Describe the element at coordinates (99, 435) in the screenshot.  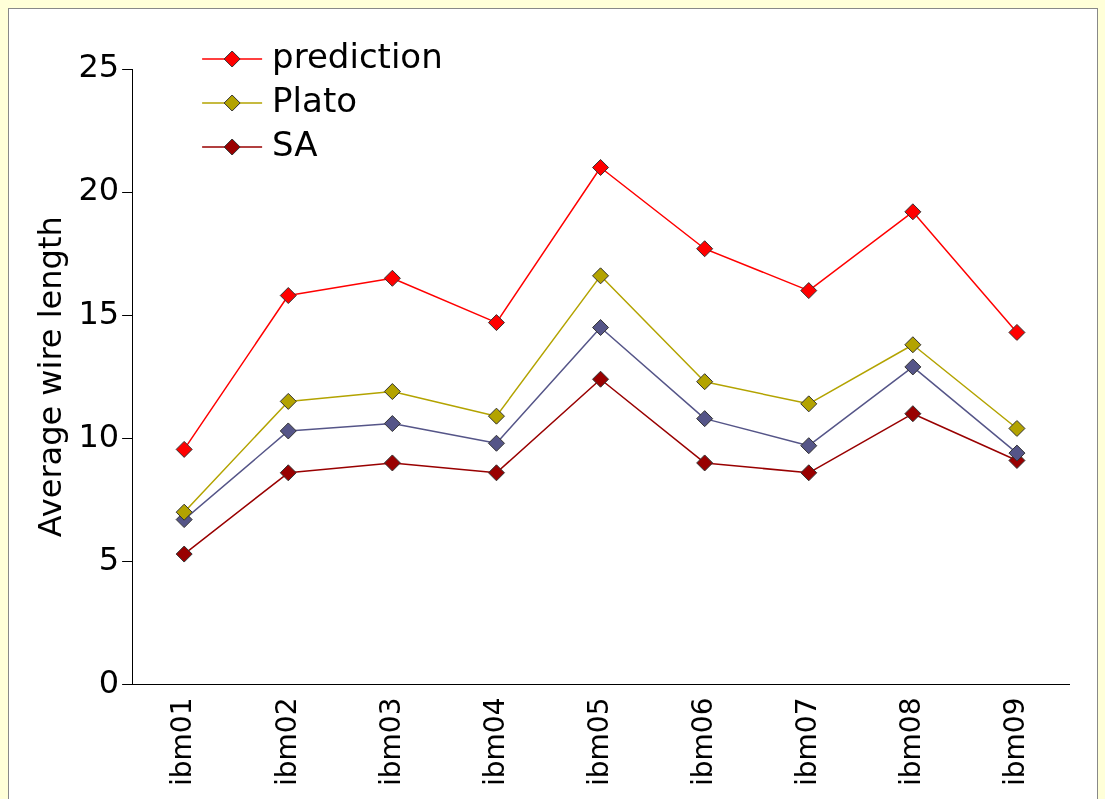
I see `y-tick-label: 10` at that location.